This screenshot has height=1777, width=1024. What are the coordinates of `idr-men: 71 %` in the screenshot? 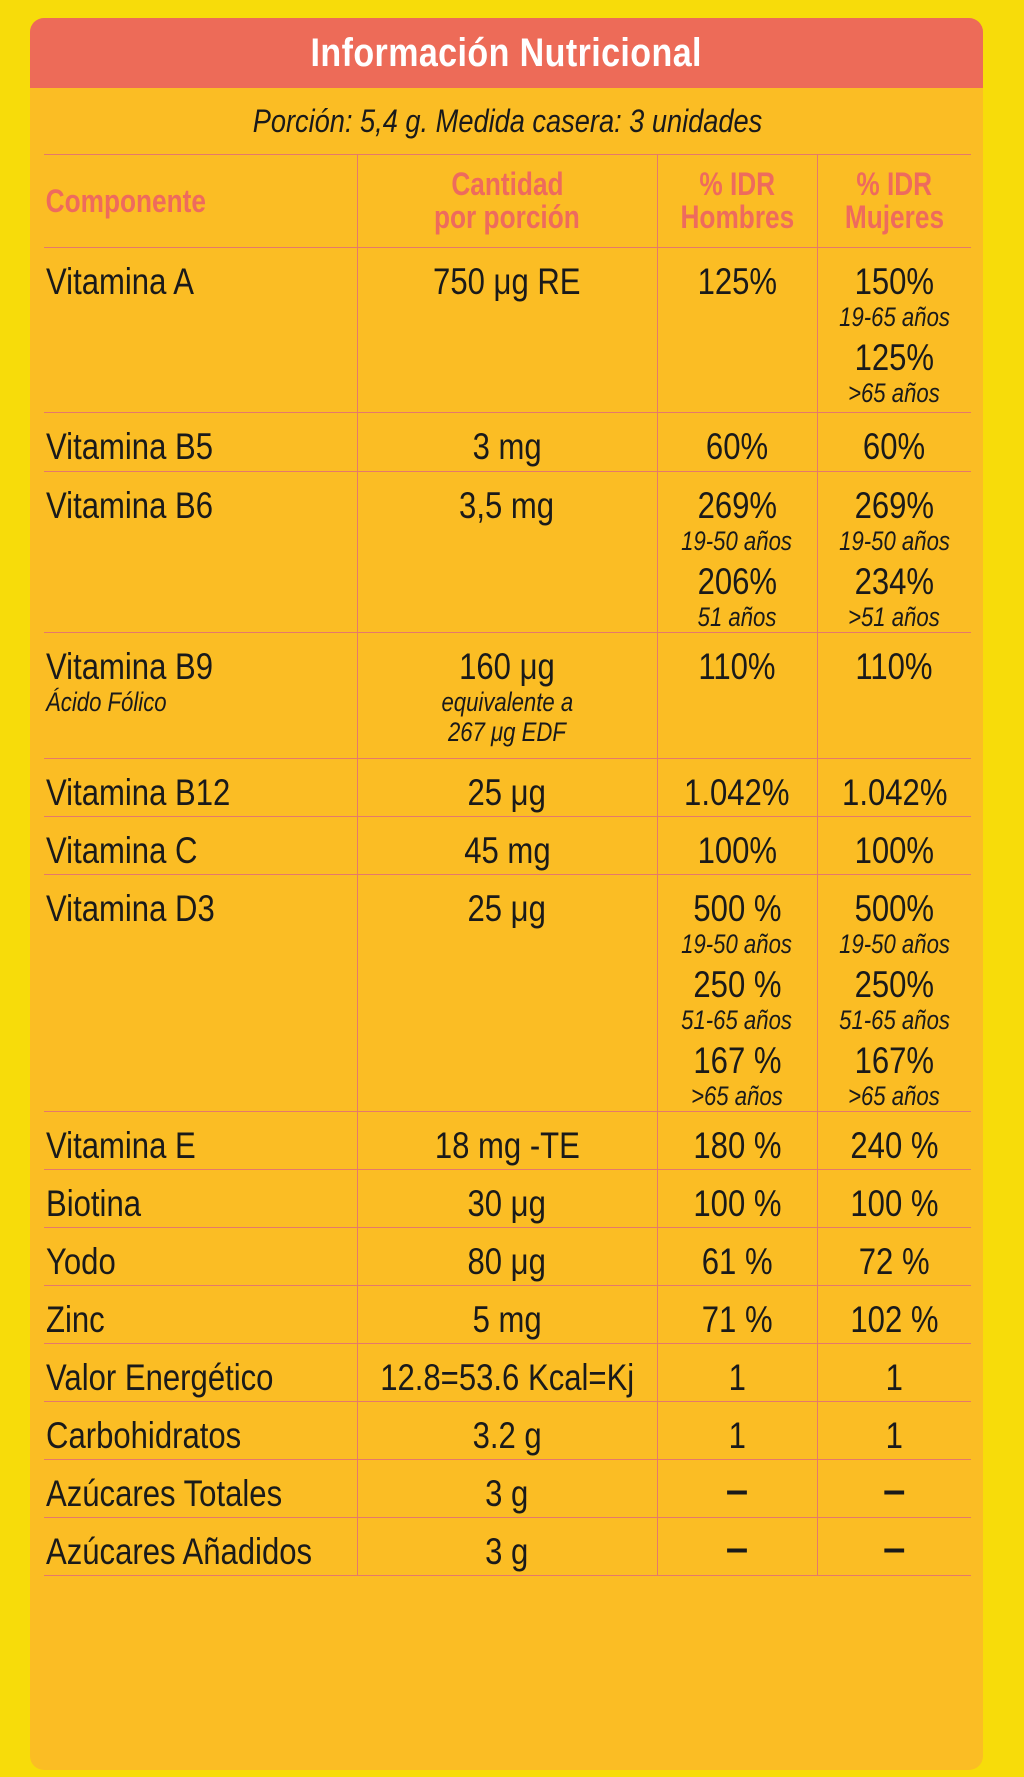 It's located at (737, 1319).